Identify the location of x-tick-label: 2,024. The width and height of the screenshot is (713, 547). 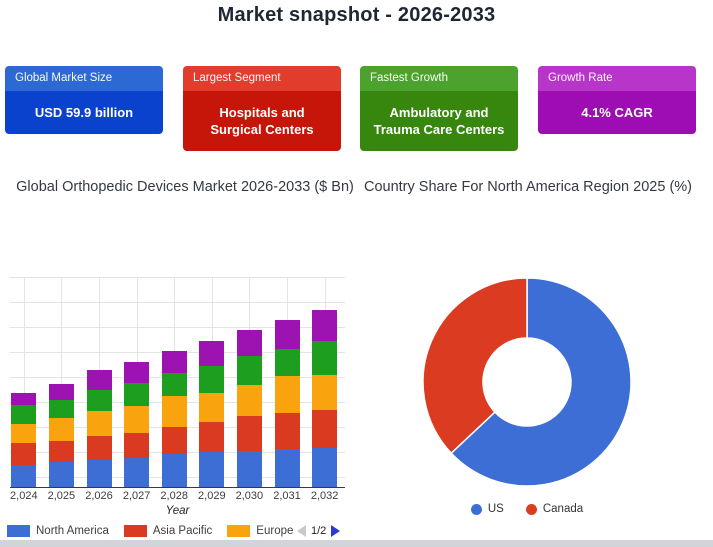
(24, 496).